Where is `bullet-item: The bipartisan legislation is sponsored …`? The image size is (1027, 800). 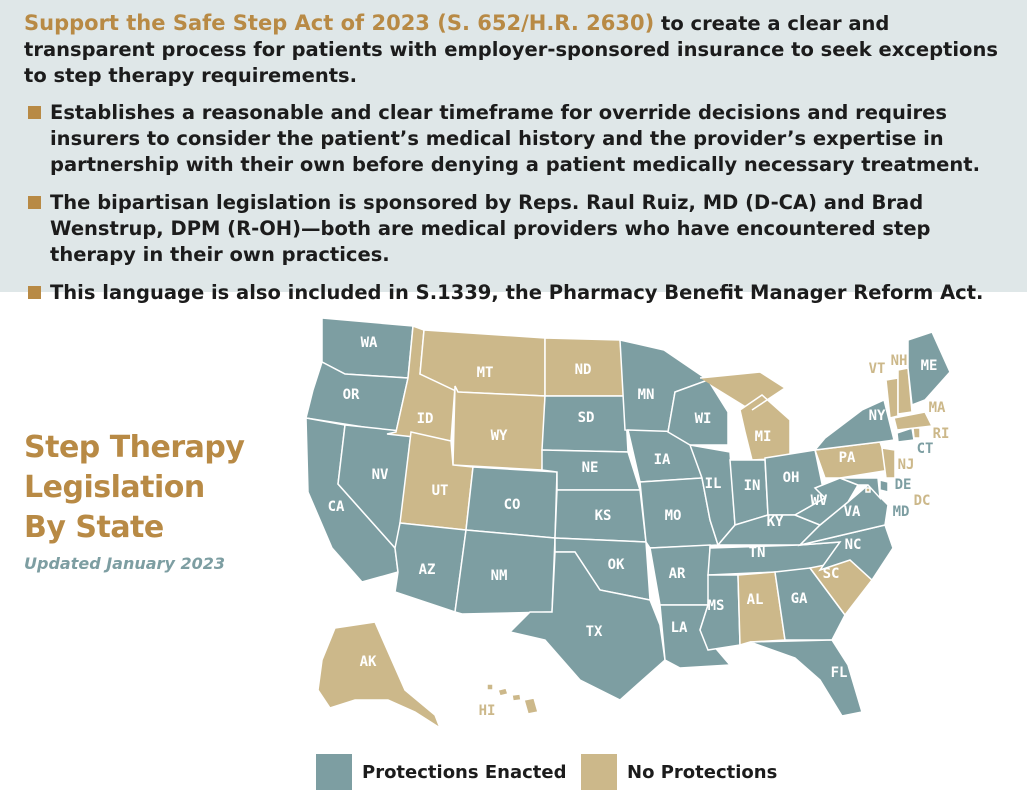
bullet-item: The bipartisan legislation is sponsored … is located at coordinates (515, 229).